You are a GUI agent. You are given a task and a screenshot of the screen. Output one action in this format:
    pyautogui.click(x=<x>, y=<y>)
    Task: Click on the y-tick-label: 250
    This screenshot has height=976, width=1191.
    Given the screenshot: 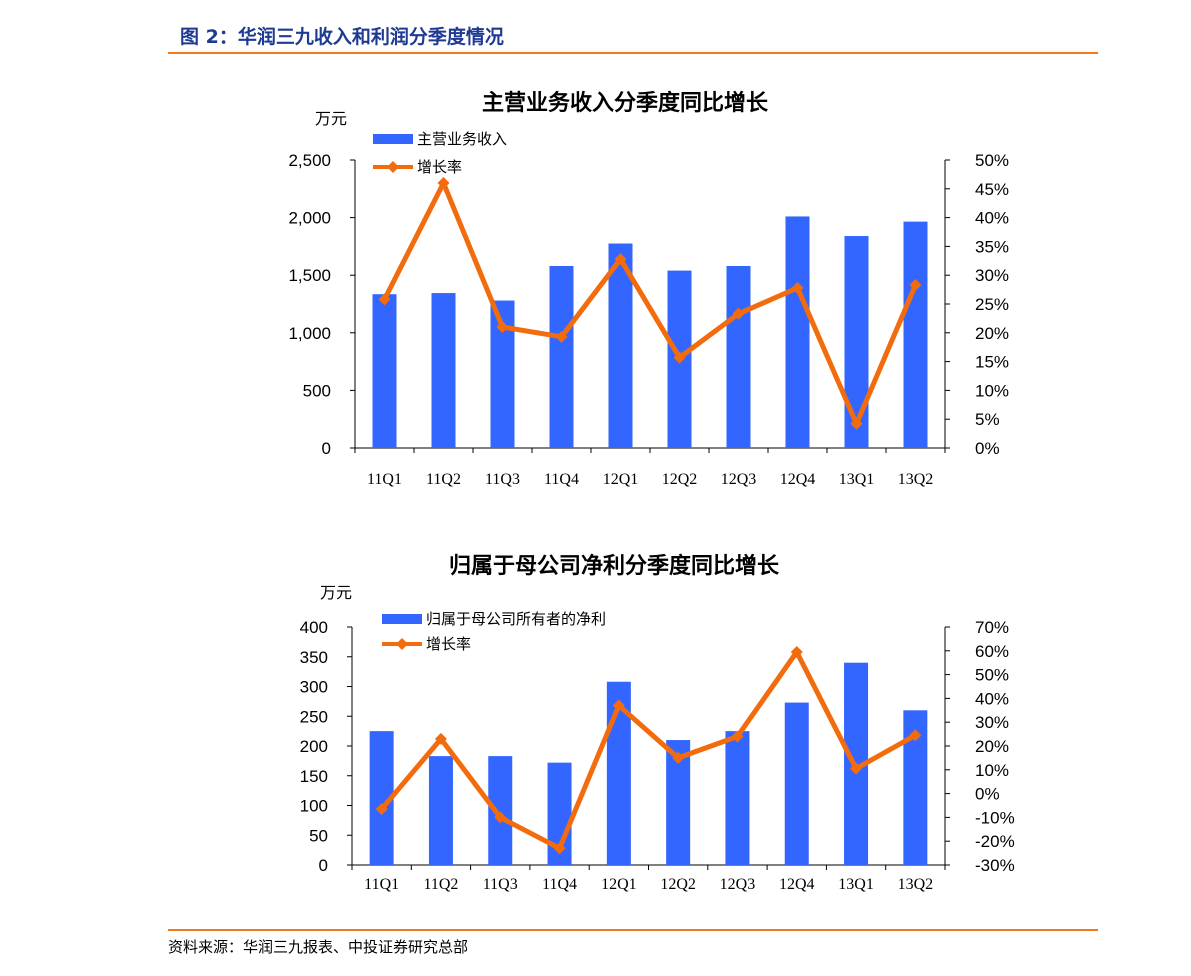 What is the action you would take?
    pyautogui.click(x=314, y=716)
    